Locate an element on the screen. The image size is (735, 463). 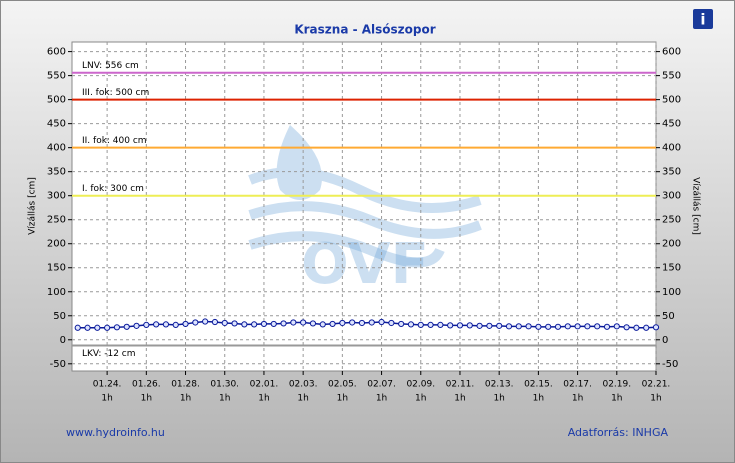
y-tick-label: 550 is located at coordinates (56, 76).